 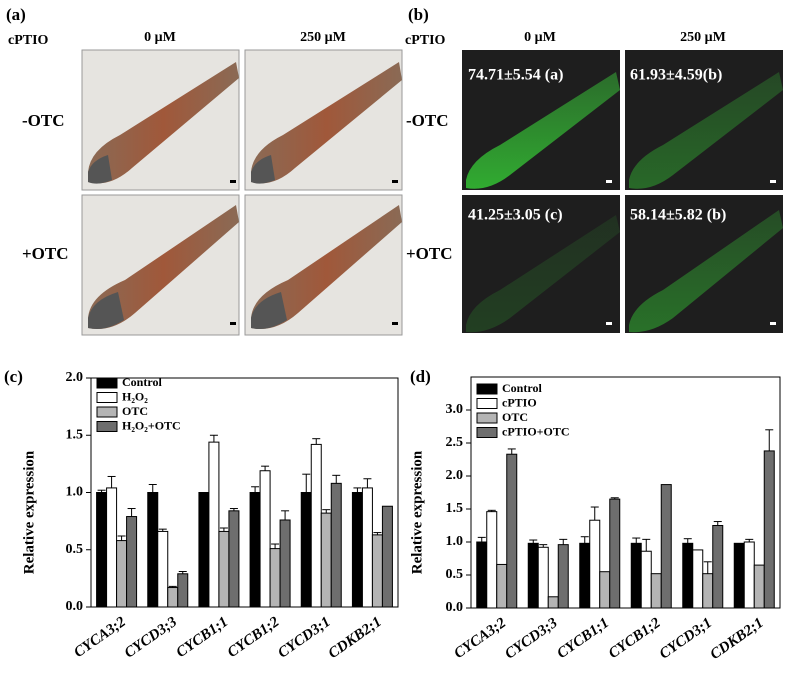 I want to click on measurement: 41.25±3.05 (c), so click(x=515, y=215).